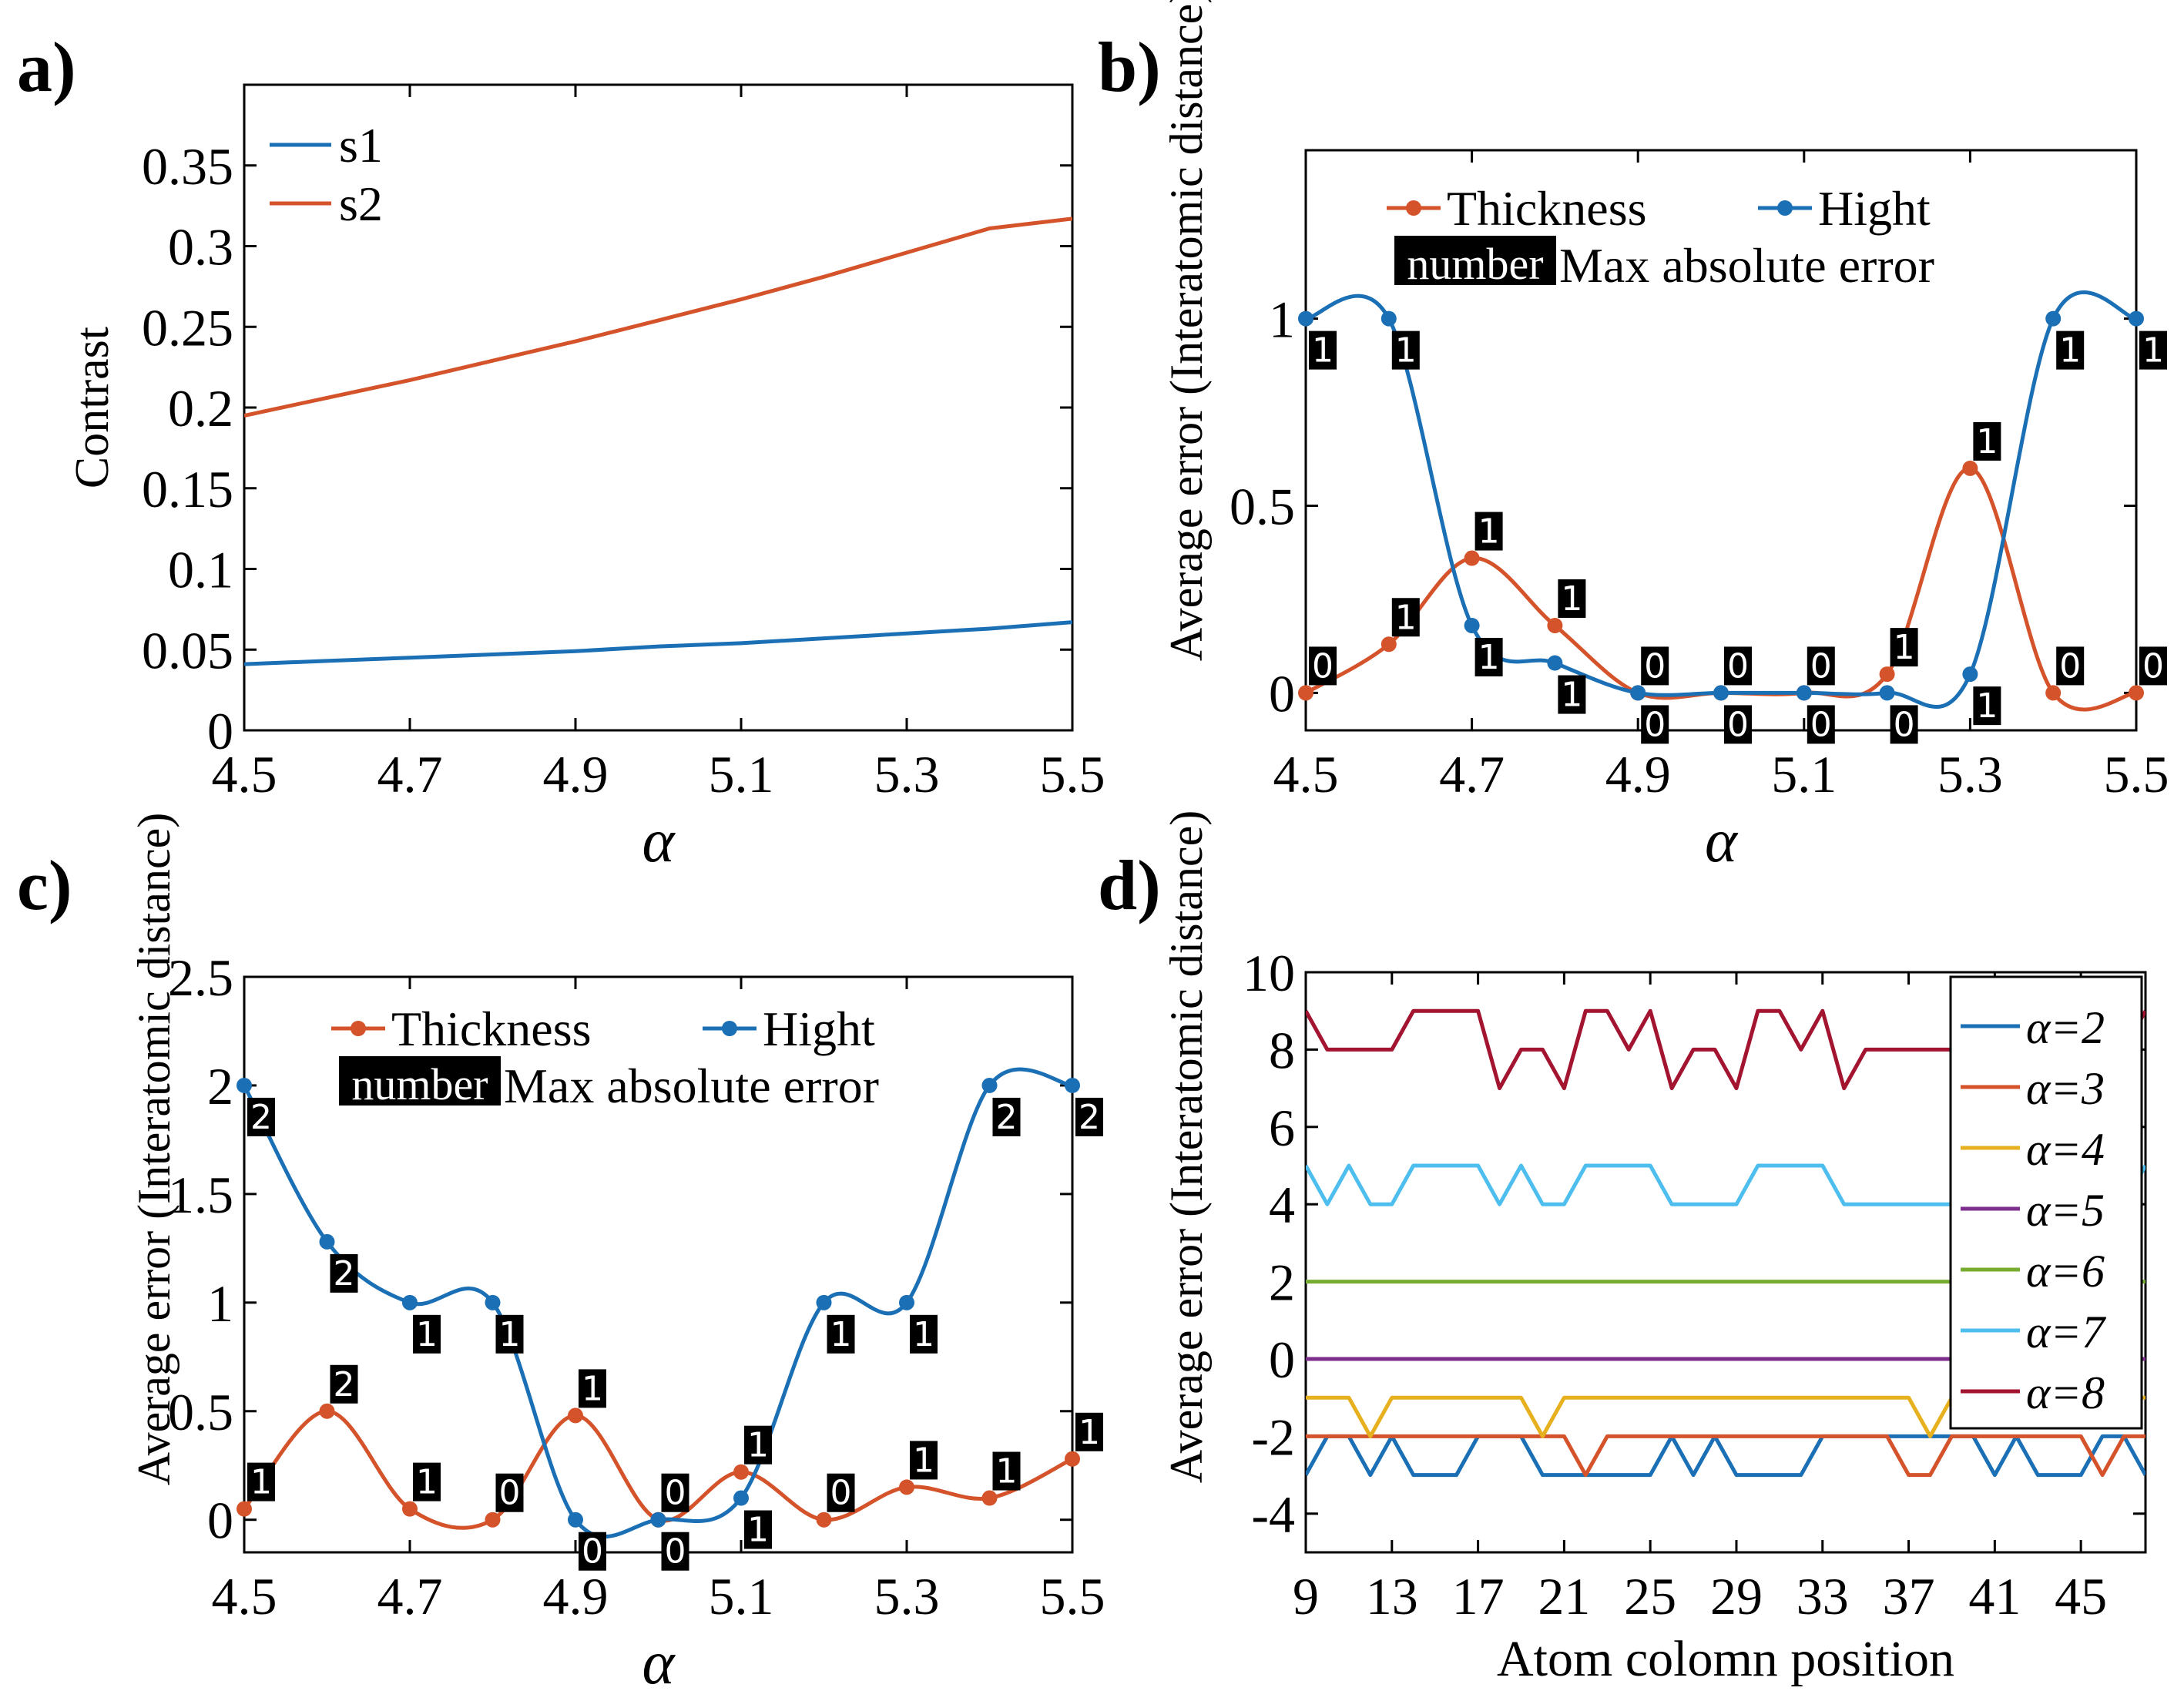  What do you see at coordinates (359, 1028) in the screenshot?
I see `legend-marker-Thickness` at bounding box center [359, 1028].